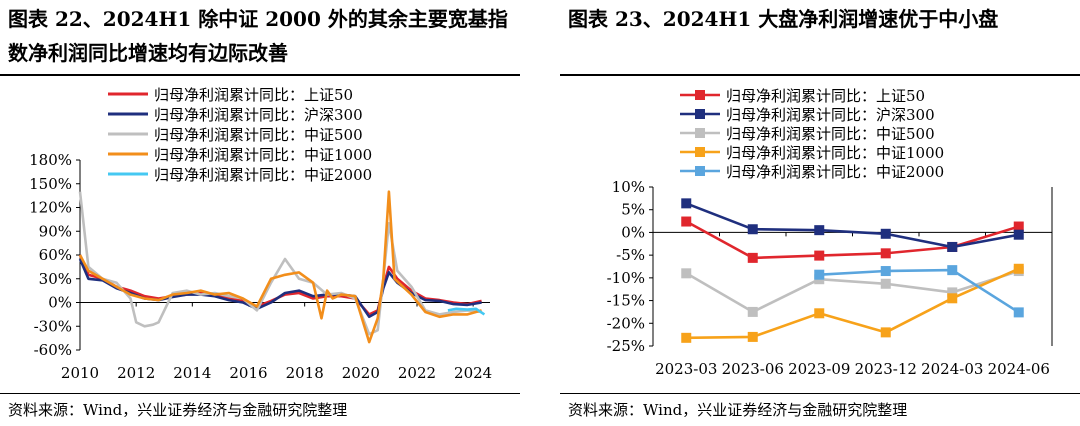 Image resolution: width=1080 pixels, height=426 pixels. What do you see at coordinates (626, 346) in the screenshot?
I see `right-y-tick-label: -25%` at bounding box center [626, 346].